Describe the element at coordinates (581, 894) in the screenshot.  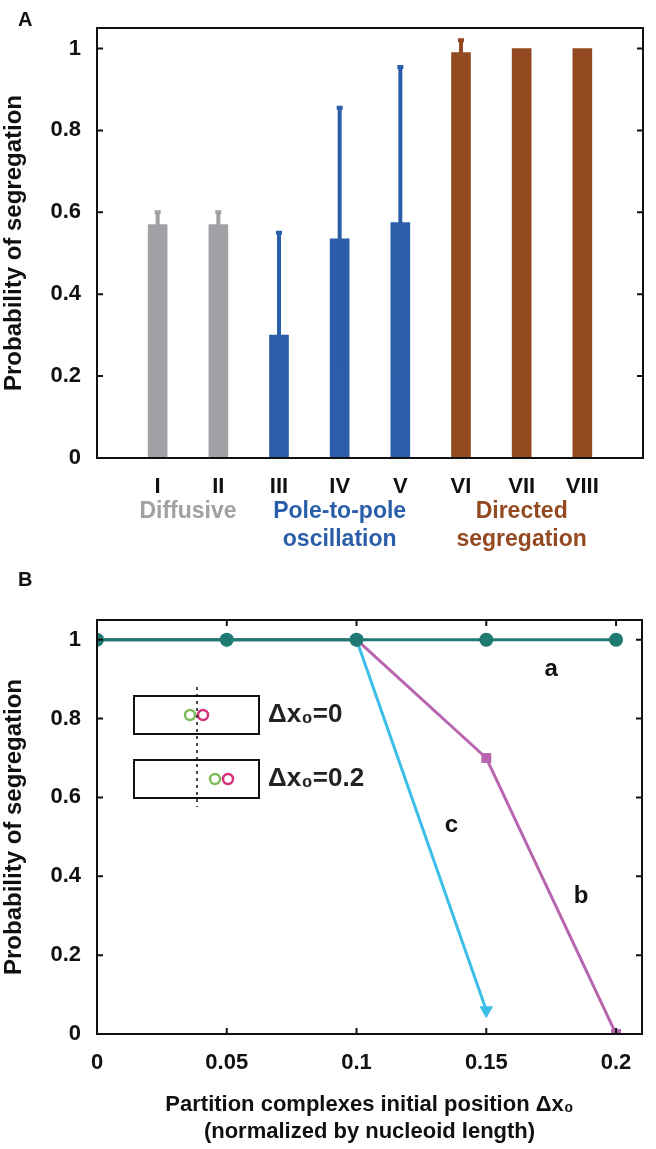
I see `series-label: b` at that location.